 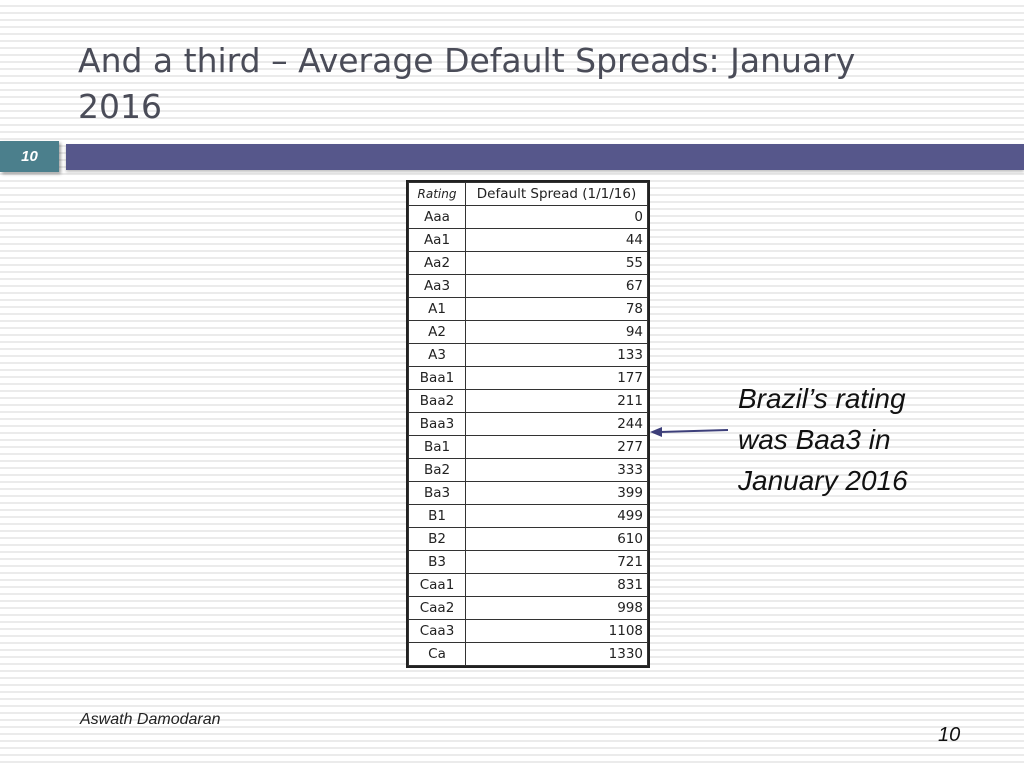 I want to click on table-header-row: Rating Default Spread (1/1/16), so click(x=528, y=194).